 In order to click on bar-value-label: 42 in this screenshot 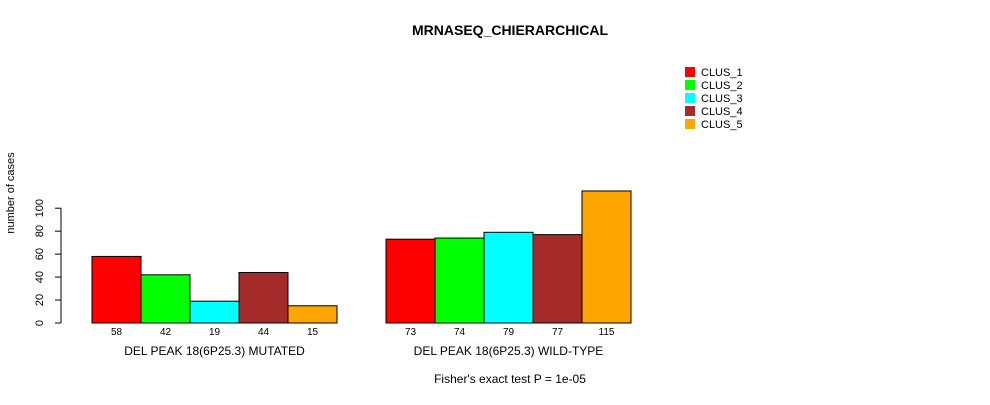, I will do `click(166, 332)`.